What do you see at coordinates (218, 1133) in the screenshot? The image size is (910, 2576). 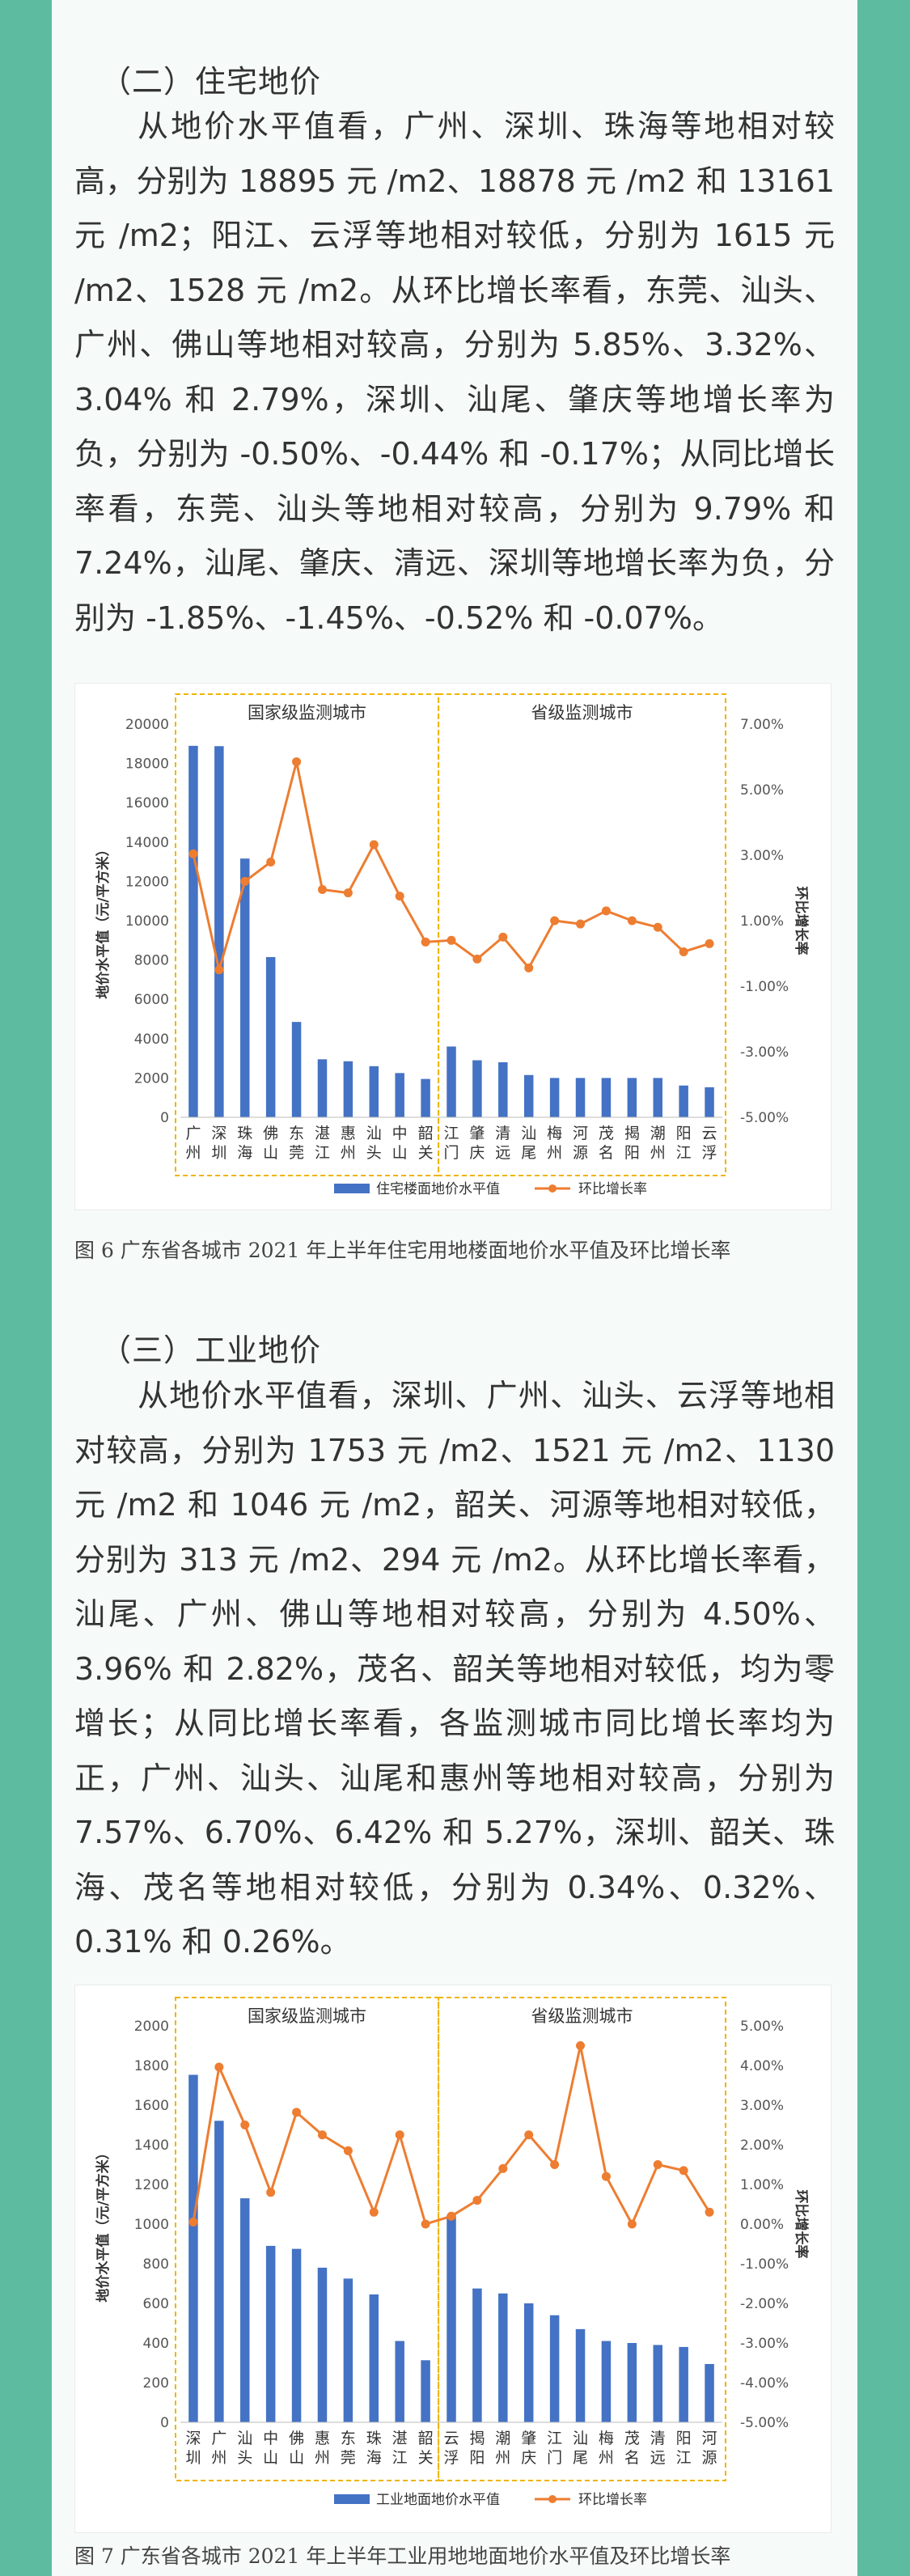 I see `x-tick-label: 深` at bounding box center [218, 1133].